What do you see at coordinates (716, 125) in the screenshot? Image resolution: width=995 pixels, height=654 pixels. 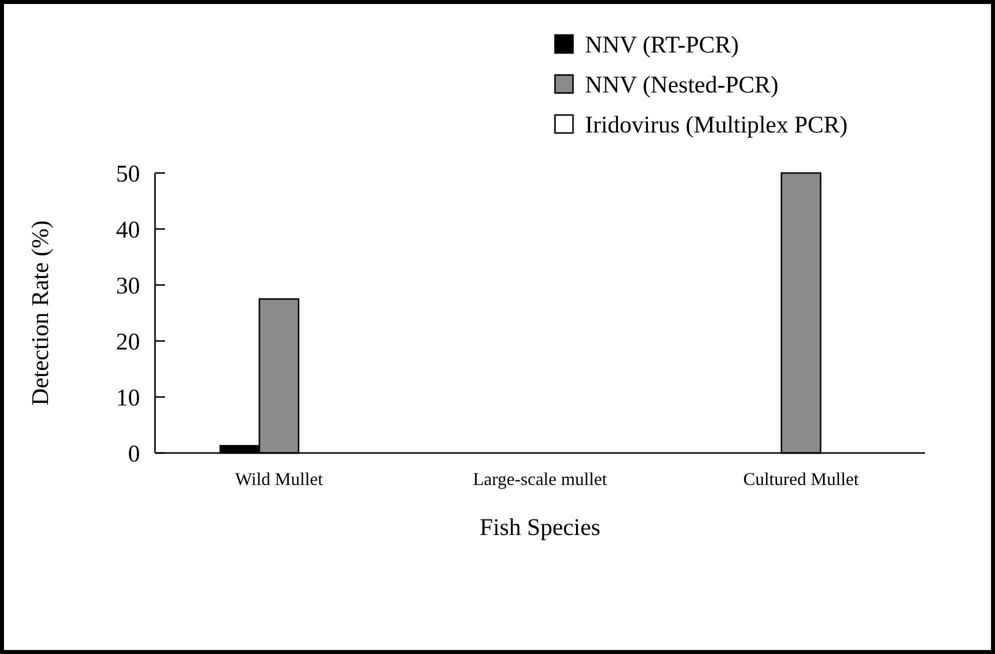 I see `legend-label: Iridovirus (Multiplex PCR)` at bounding box center [716, 125].